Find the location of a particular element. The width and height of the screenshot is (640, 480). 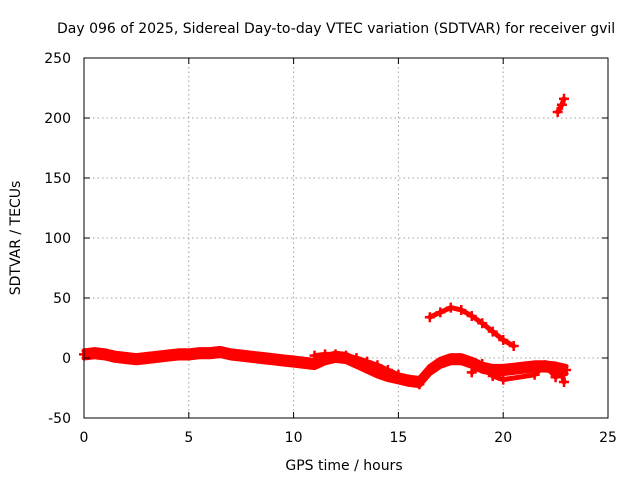

y-tick-label: 50 is located at coordinates (62, 299).